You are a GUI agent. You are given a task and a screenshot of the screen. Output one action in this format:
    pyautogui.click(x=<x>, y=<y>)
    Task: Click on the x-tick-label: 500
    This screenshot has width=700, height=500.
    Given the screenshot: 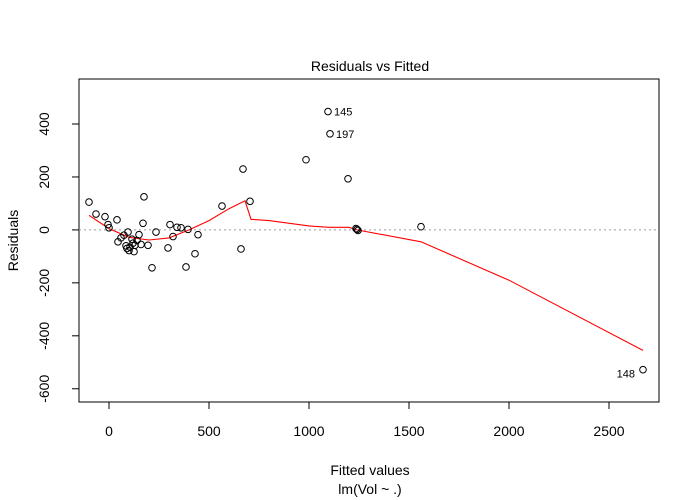 What is the action you would take?
    pyautogui.click(x=209, y=431)
    